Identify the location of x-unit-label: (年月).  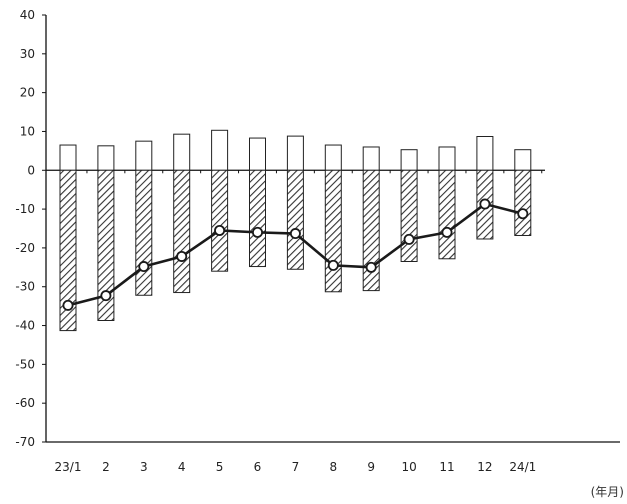
(607, 492).